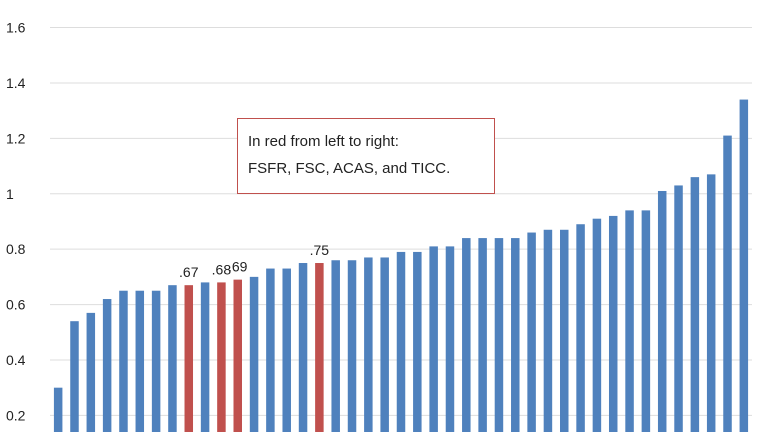 The width and height of the screenshot is (764, 432). I want to click on y-tick-label: 0.8, so click(16, 249).